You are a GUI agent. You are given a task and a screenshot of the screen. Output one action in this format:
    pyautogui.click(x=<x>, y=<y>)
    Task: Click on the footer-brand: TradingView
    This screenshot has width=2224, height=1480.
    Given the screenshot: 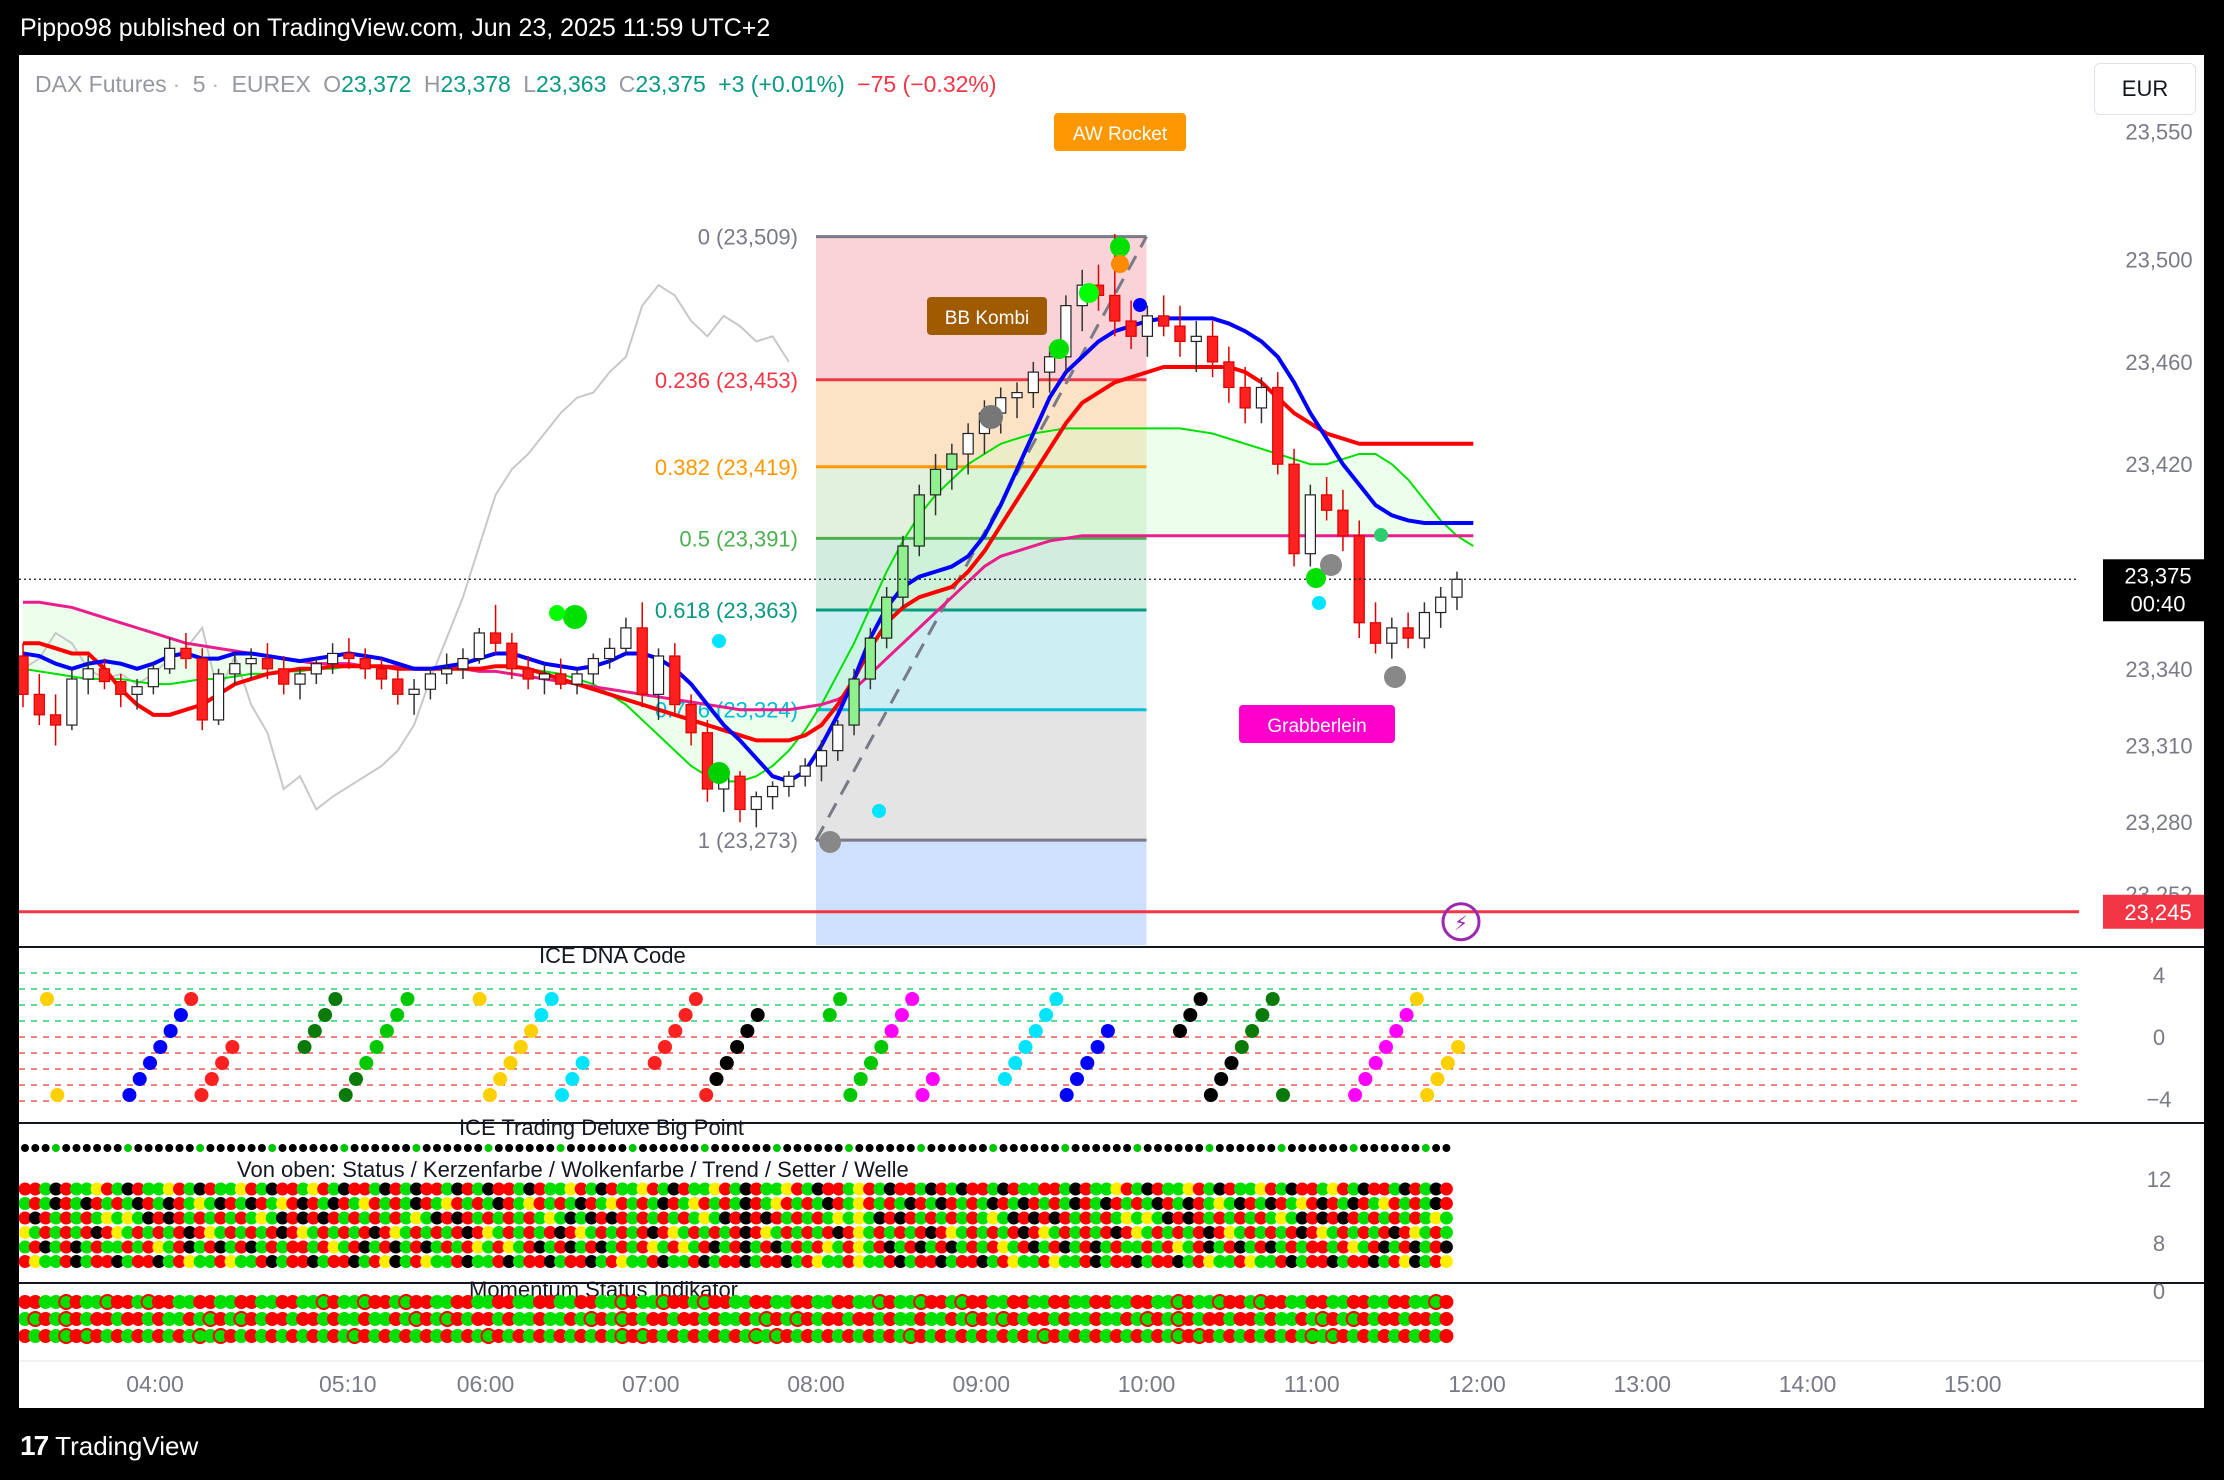 What is the action you would take?
    pyautogui.click(x=127, y=1445)
    